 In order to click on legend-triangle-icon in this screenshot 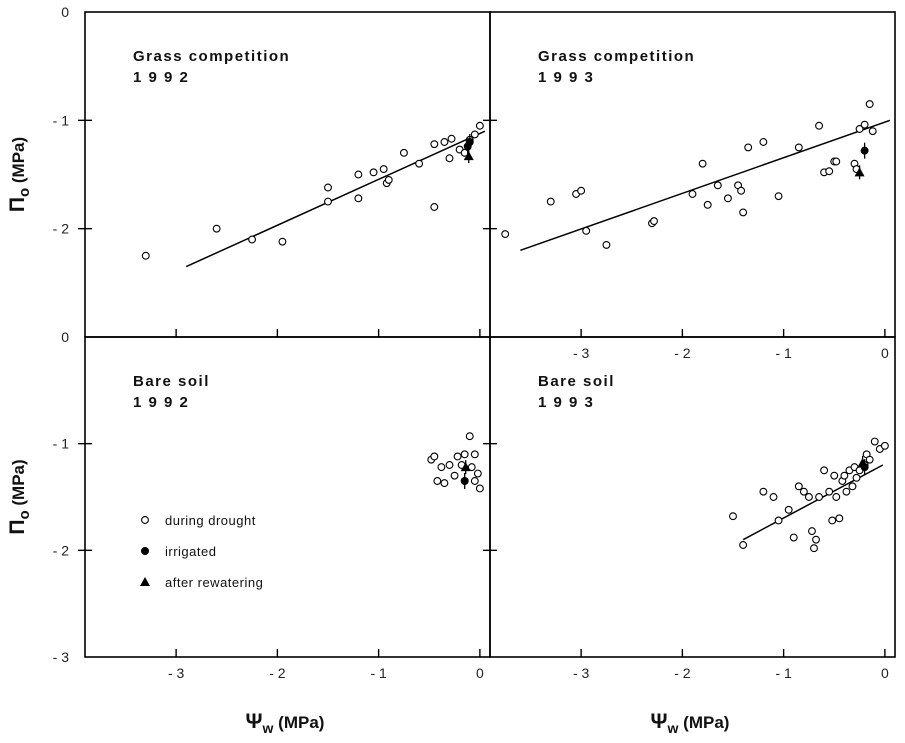, I will do `click(145, 581)`.